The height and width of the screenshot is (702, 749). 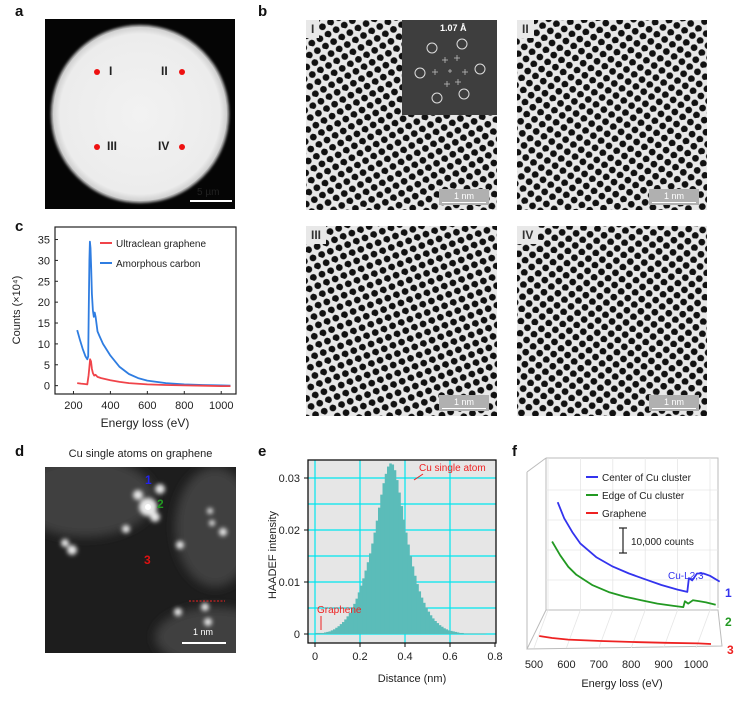 I want to click on 3d-box, so click(x=624, y=553).